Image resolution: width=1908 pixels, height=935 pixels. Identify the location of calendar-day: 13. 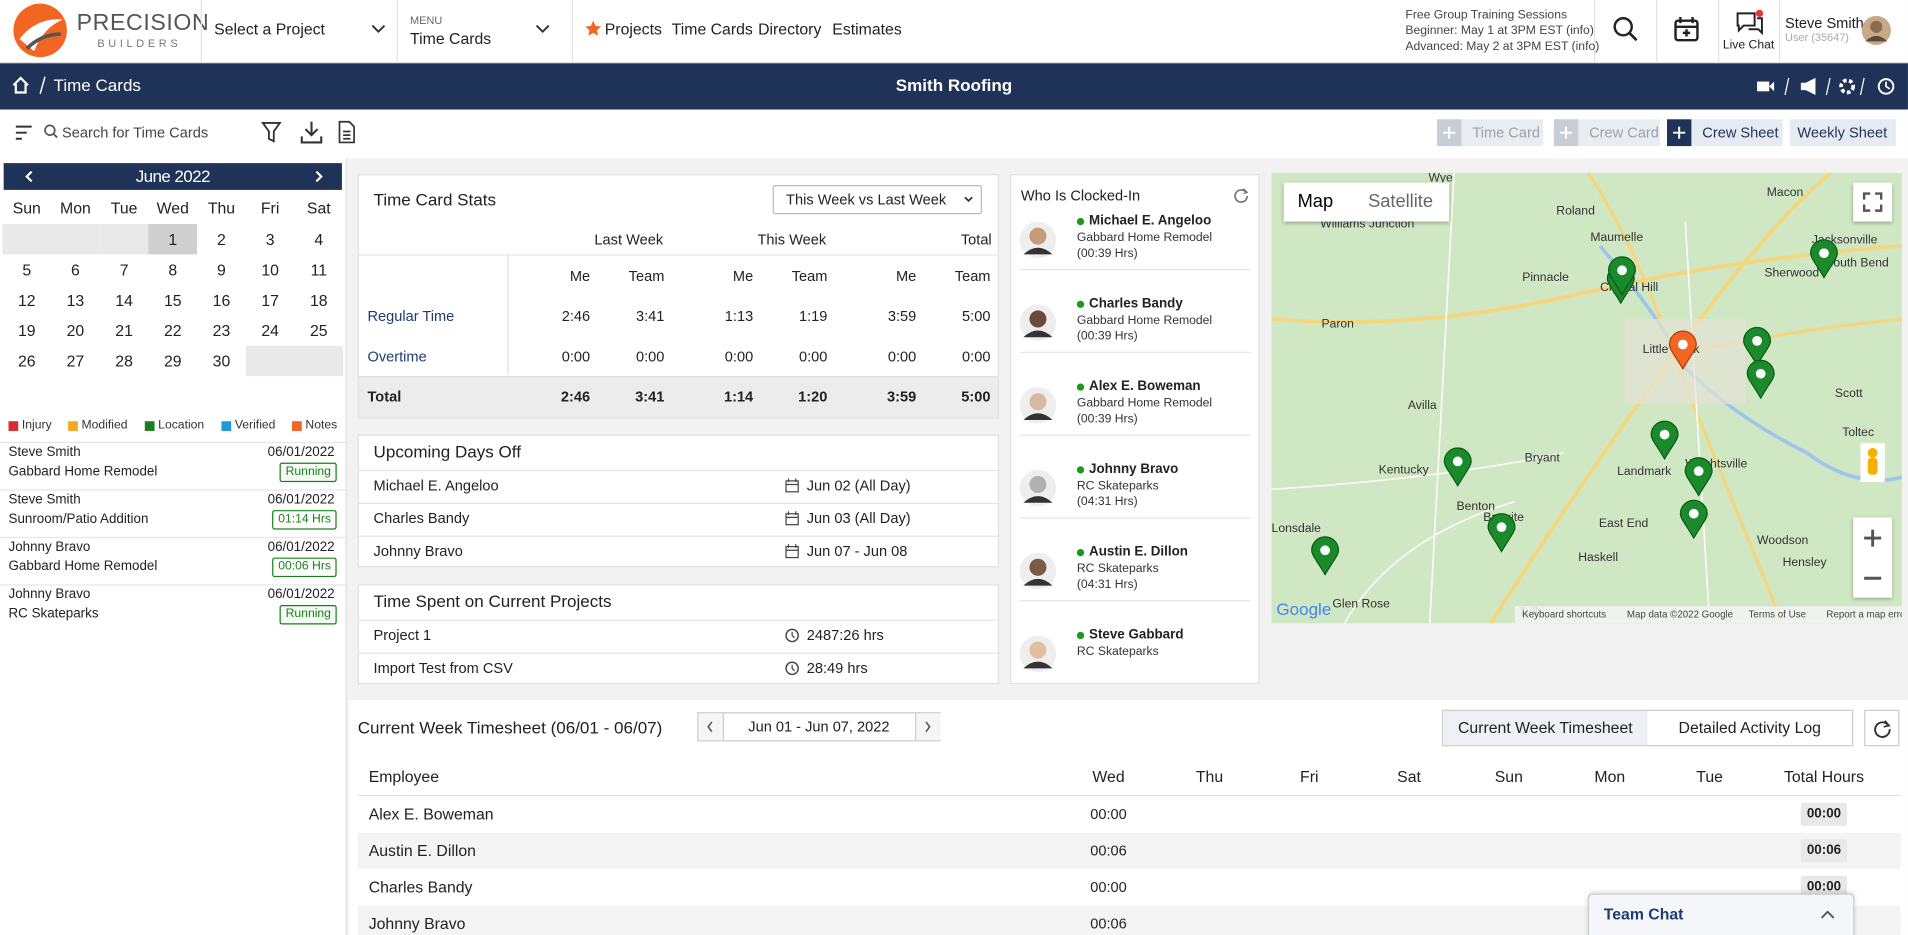
(75, 300).